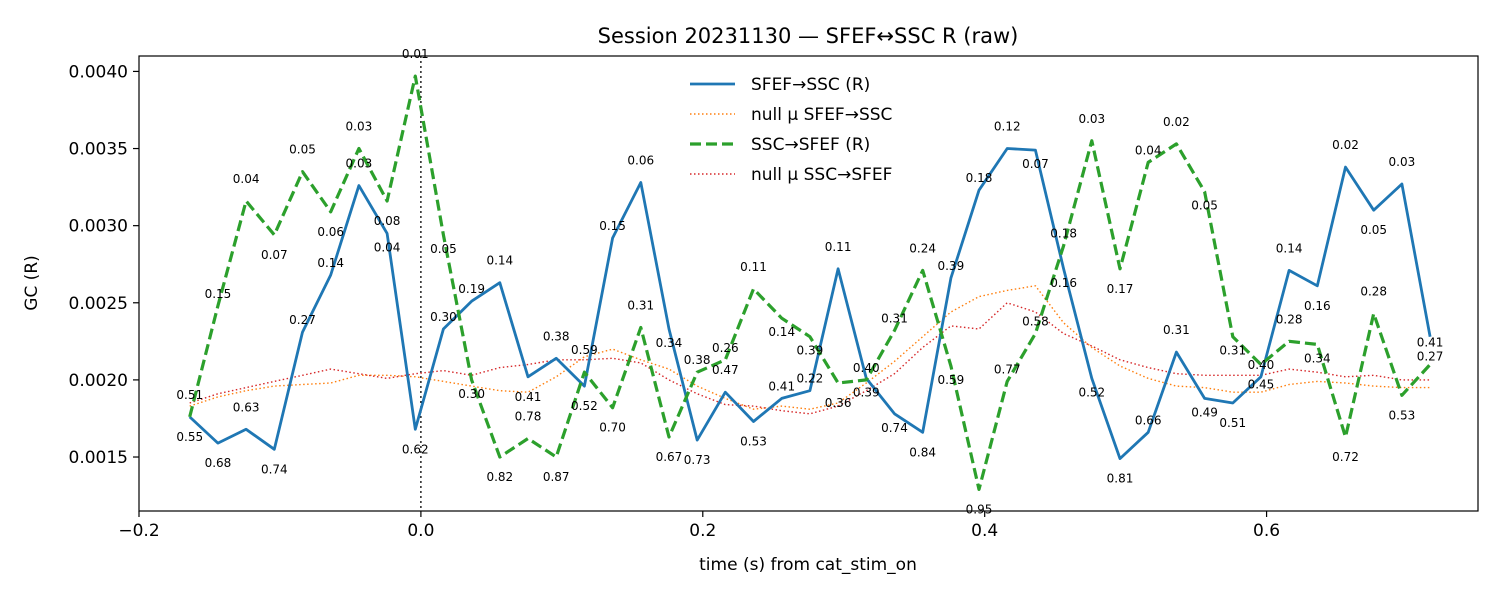 Image resolution: width=1500 pixels, height=600 pixels. What do you see at coordinates (1266, 531) in the screenshot?
I see `x-tick-label: 0.6` at bounding box center [1266, 531].